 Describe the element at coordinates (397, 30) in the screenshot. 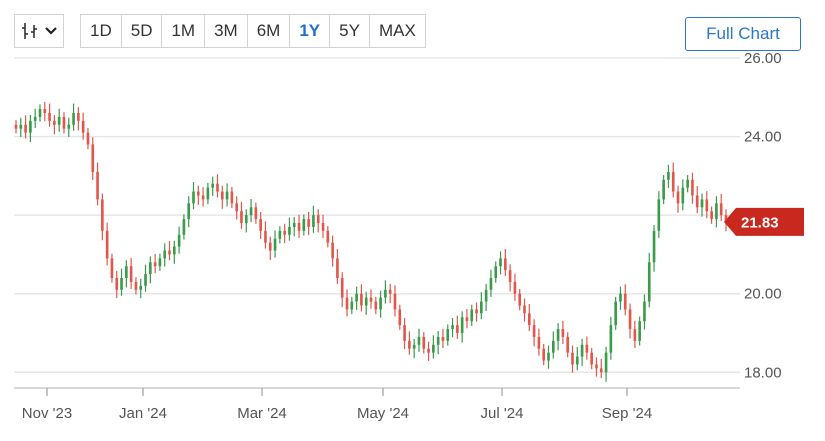

I see `range-max-button: MAX` at that location.